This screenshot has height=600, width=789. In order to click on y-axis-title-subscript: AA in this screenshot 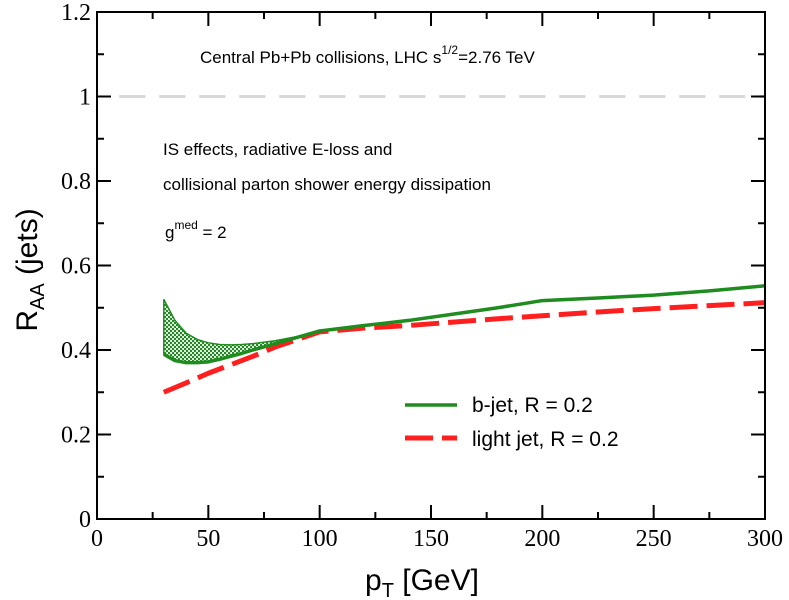, I will do `click(38, 296)`.